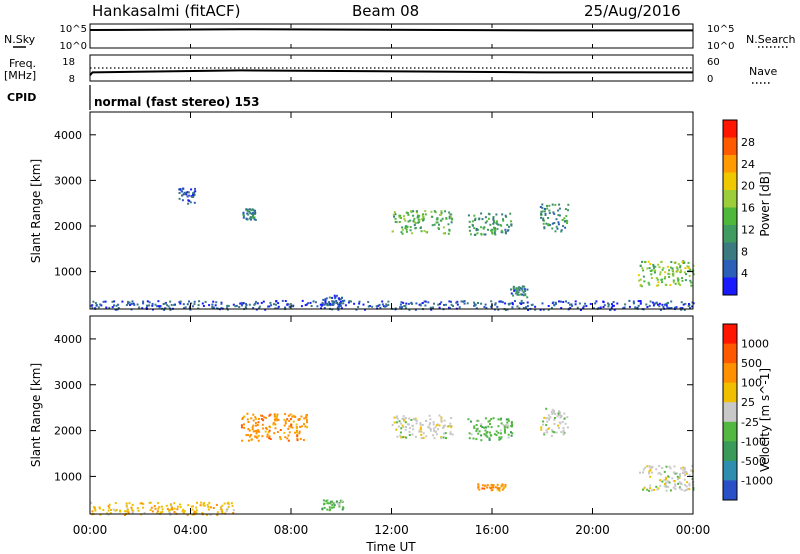 This screenshot has width=800, height=554. Describe the element at coordinates (744, 251) in the screenshot. I see `power-colorbar-tick: 8` at that location.